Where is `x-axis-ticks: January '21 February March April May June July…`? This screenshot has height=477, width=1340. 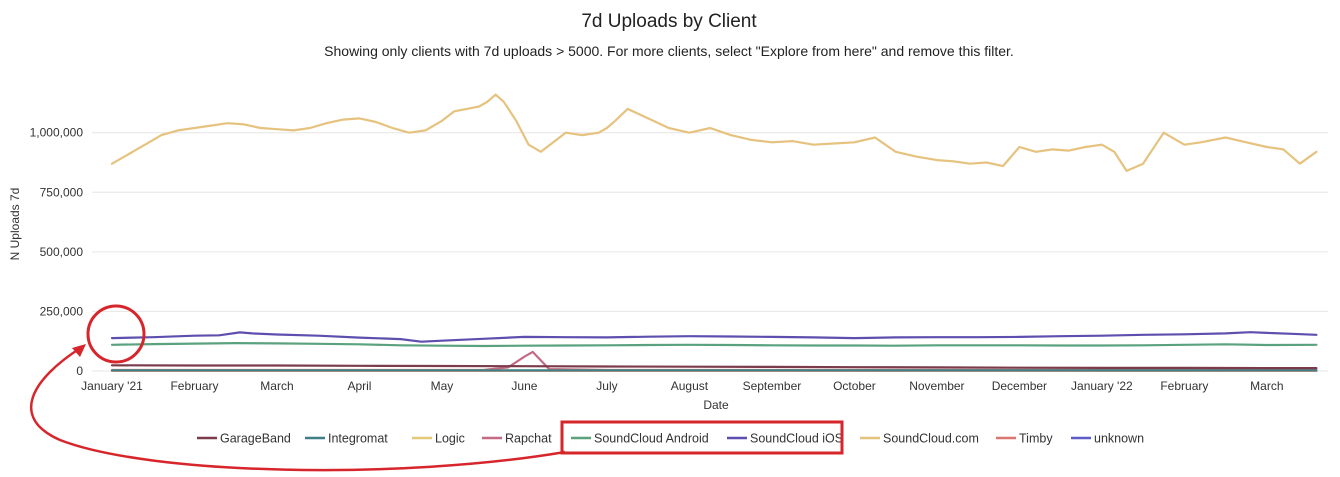
x-axis-ticks: January '21 February March April May June July… is located at coordinates (682, 386).